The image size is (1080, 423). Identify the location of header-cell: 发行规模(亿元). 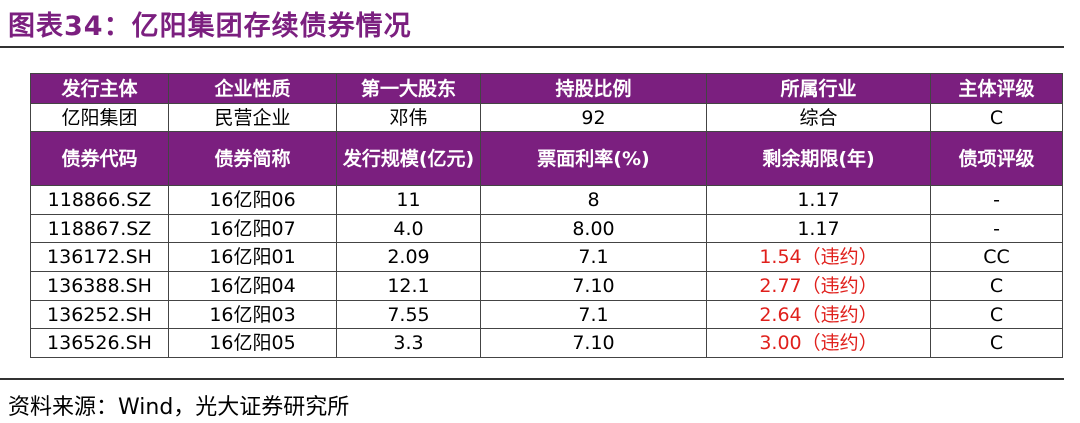
(408, 158).